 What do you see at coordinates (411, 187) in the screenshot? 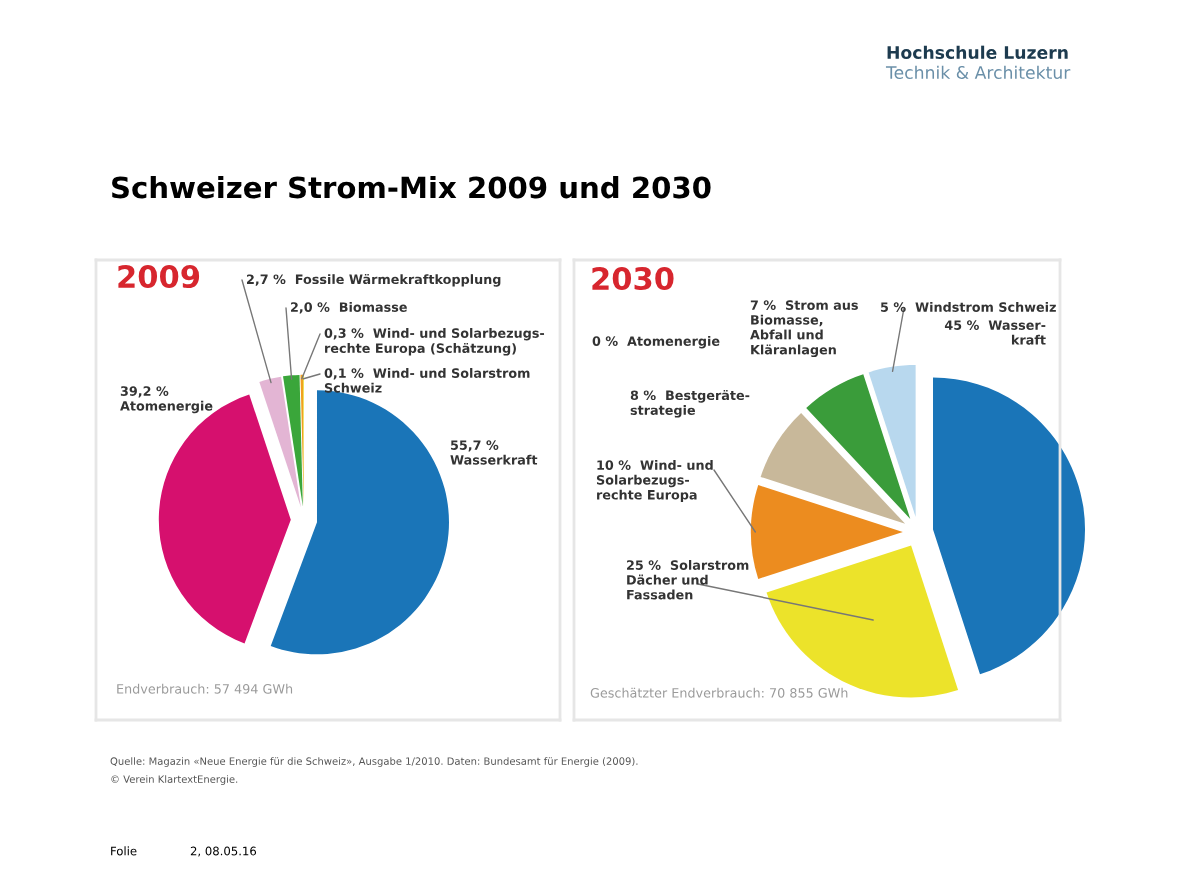
I see `text: Schweizer Strom-Mix 2009 und 2030` at bounding box center [411, 187].